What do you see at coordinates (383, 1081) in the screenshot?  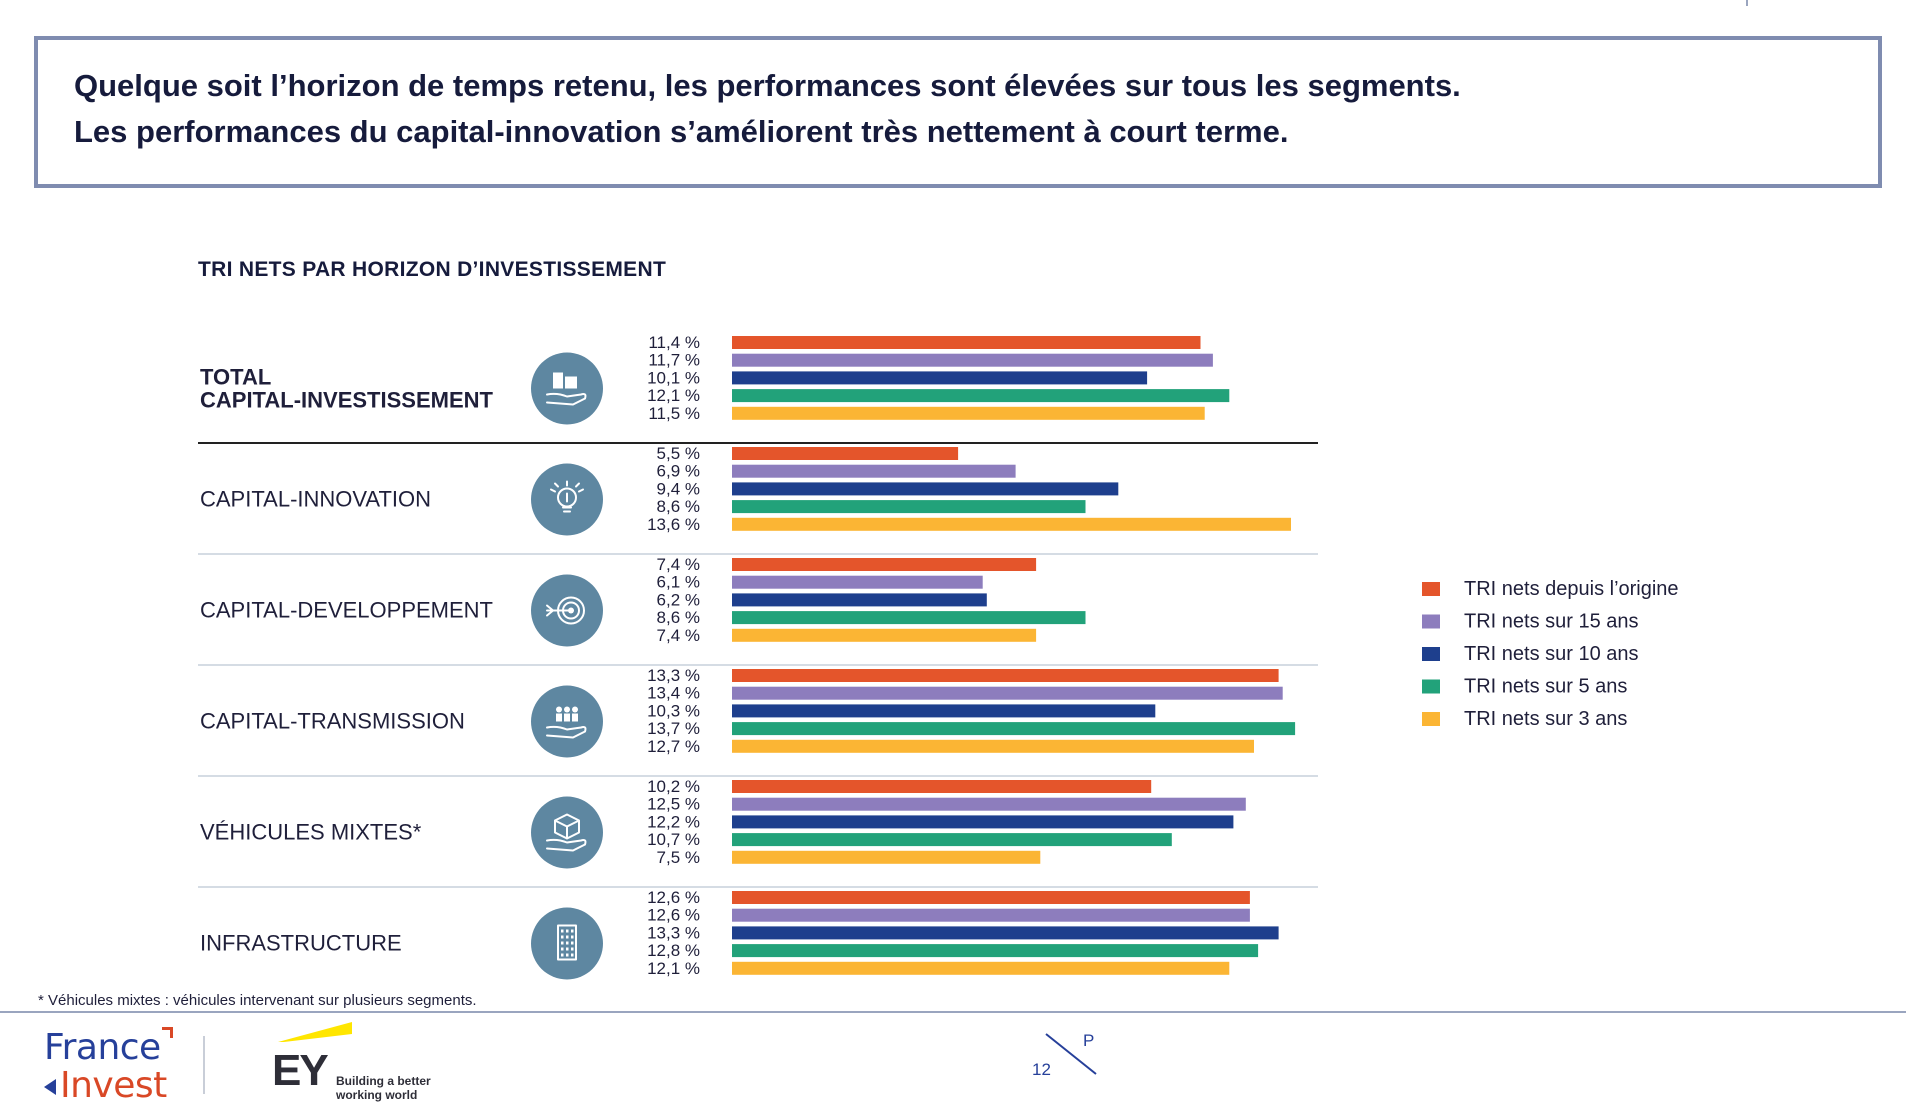 I see `ey-tagline-1: Building a better` at bounding box center [383, 1081].